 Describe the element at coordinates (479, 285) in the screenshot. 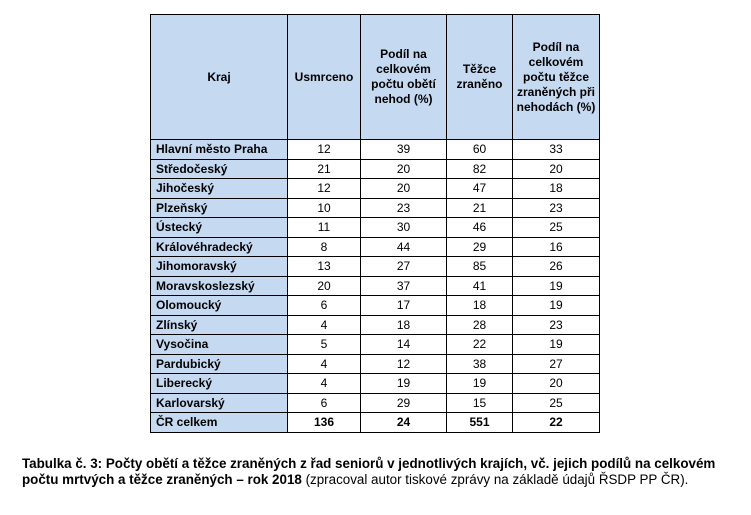

I see `cell-seriously-injured: 41` at that location.